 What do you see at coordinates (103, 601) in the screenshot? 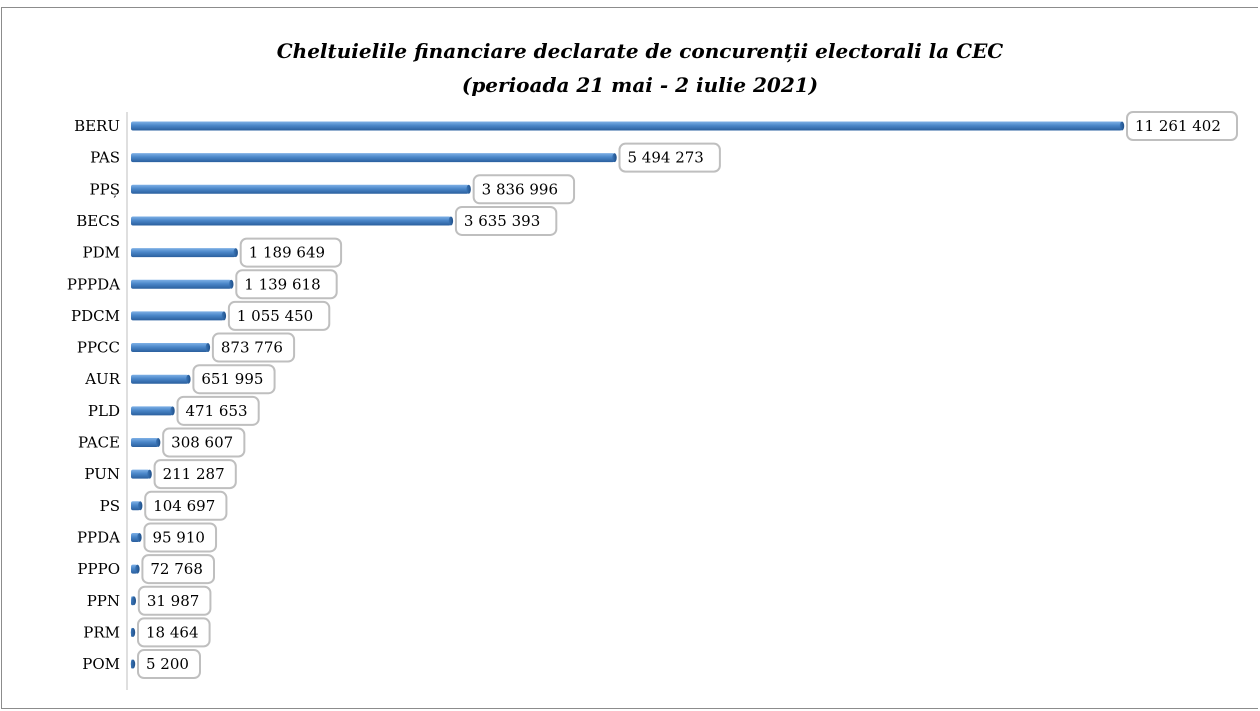
I see `category-label: PPN` at bounding box center [103, 601].